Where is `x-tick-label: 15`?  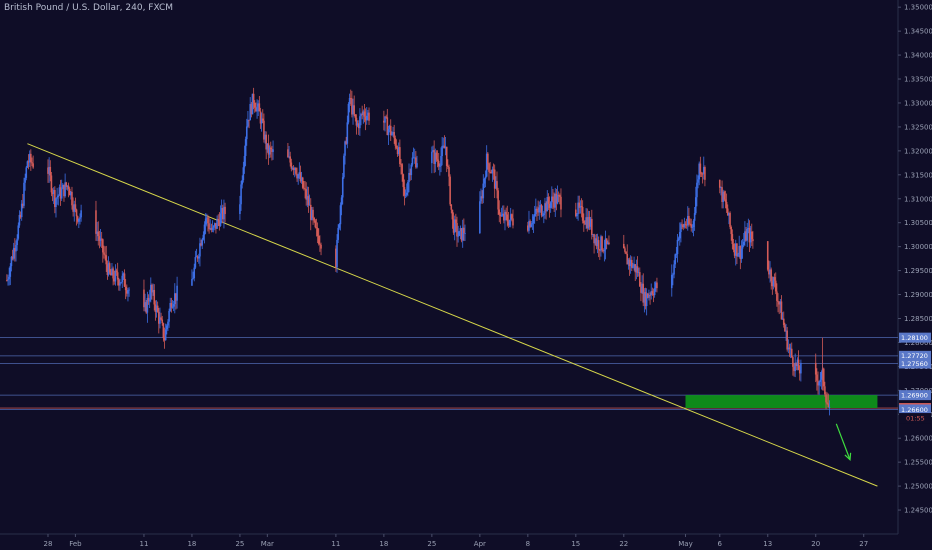 x-tick-label: 15 is located at coordinates (575, 544).